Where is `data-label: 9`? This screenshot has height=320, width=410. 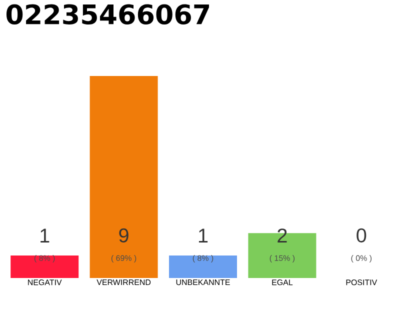 data-label: 9 is located at coordinates (123, 235).